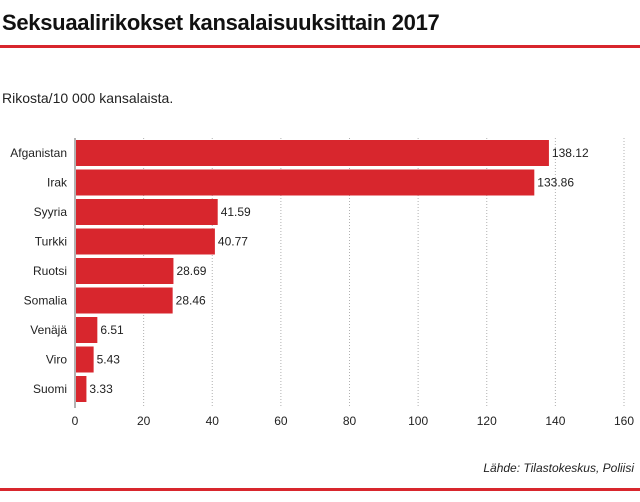  I want to click on x-tick-label: 20, so click(144, 421).